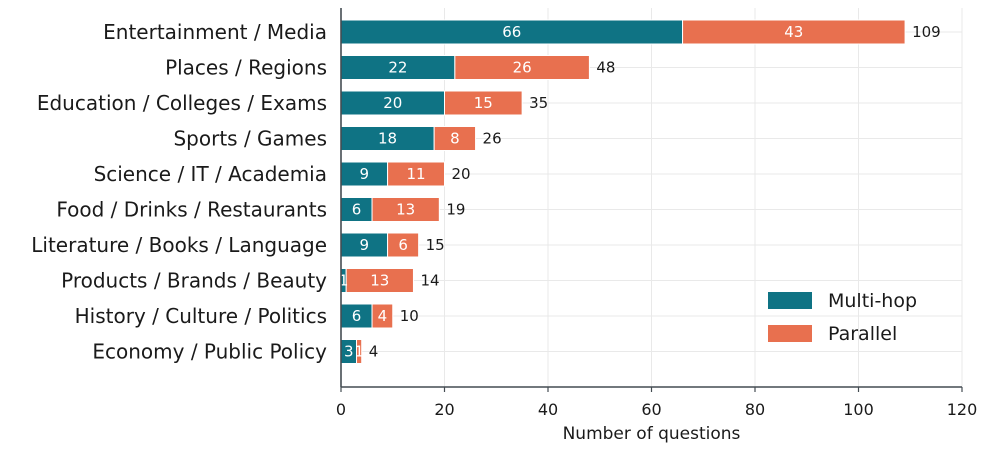 The height and width of the screenshot is (450, 987). What do you see at coordinates (862, 334) in the screenshot?
I see `legend-label: Parallel` at bounding box center [862, 334].